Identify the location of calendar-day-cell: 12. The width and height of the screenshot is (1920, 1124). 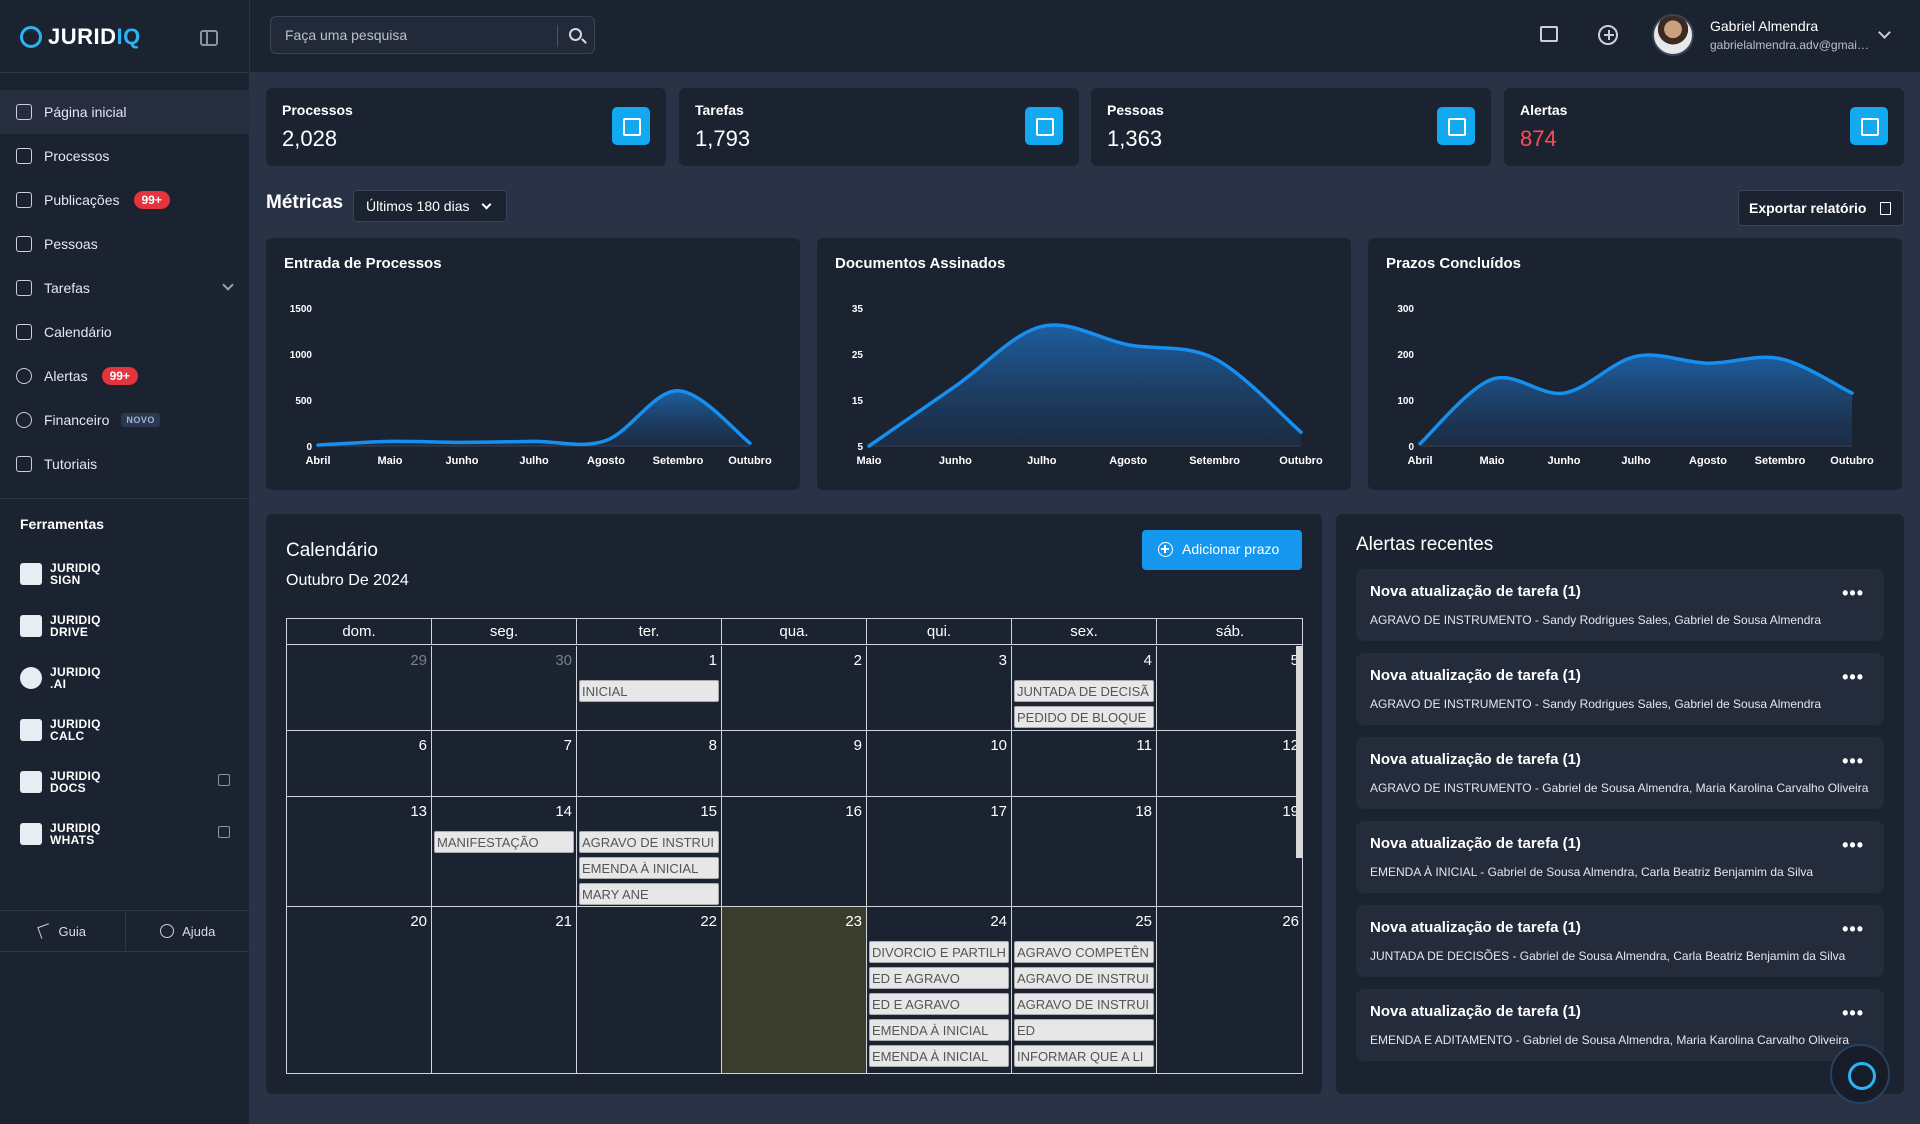
(1229, 764).